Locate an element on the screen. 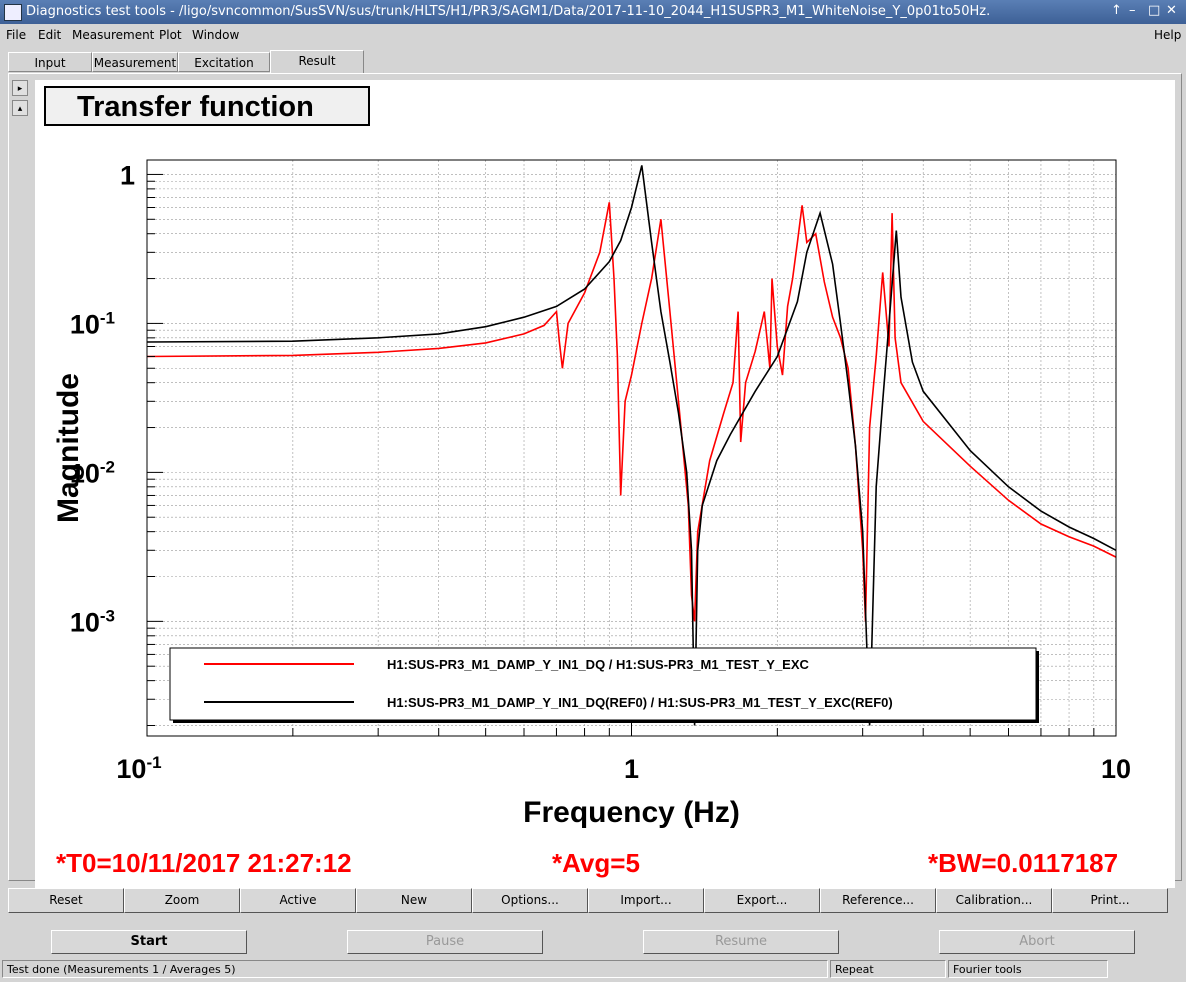 The width and height of the screenshot is (1186, 982). app-icon is located at coordinates (13, 12).